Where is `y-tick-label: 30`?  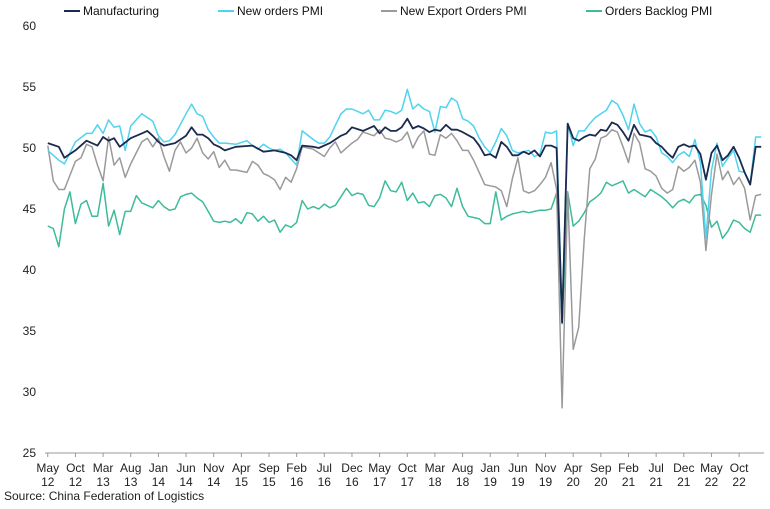
y-tick-label: 30 is located at coordinates (30, 392).